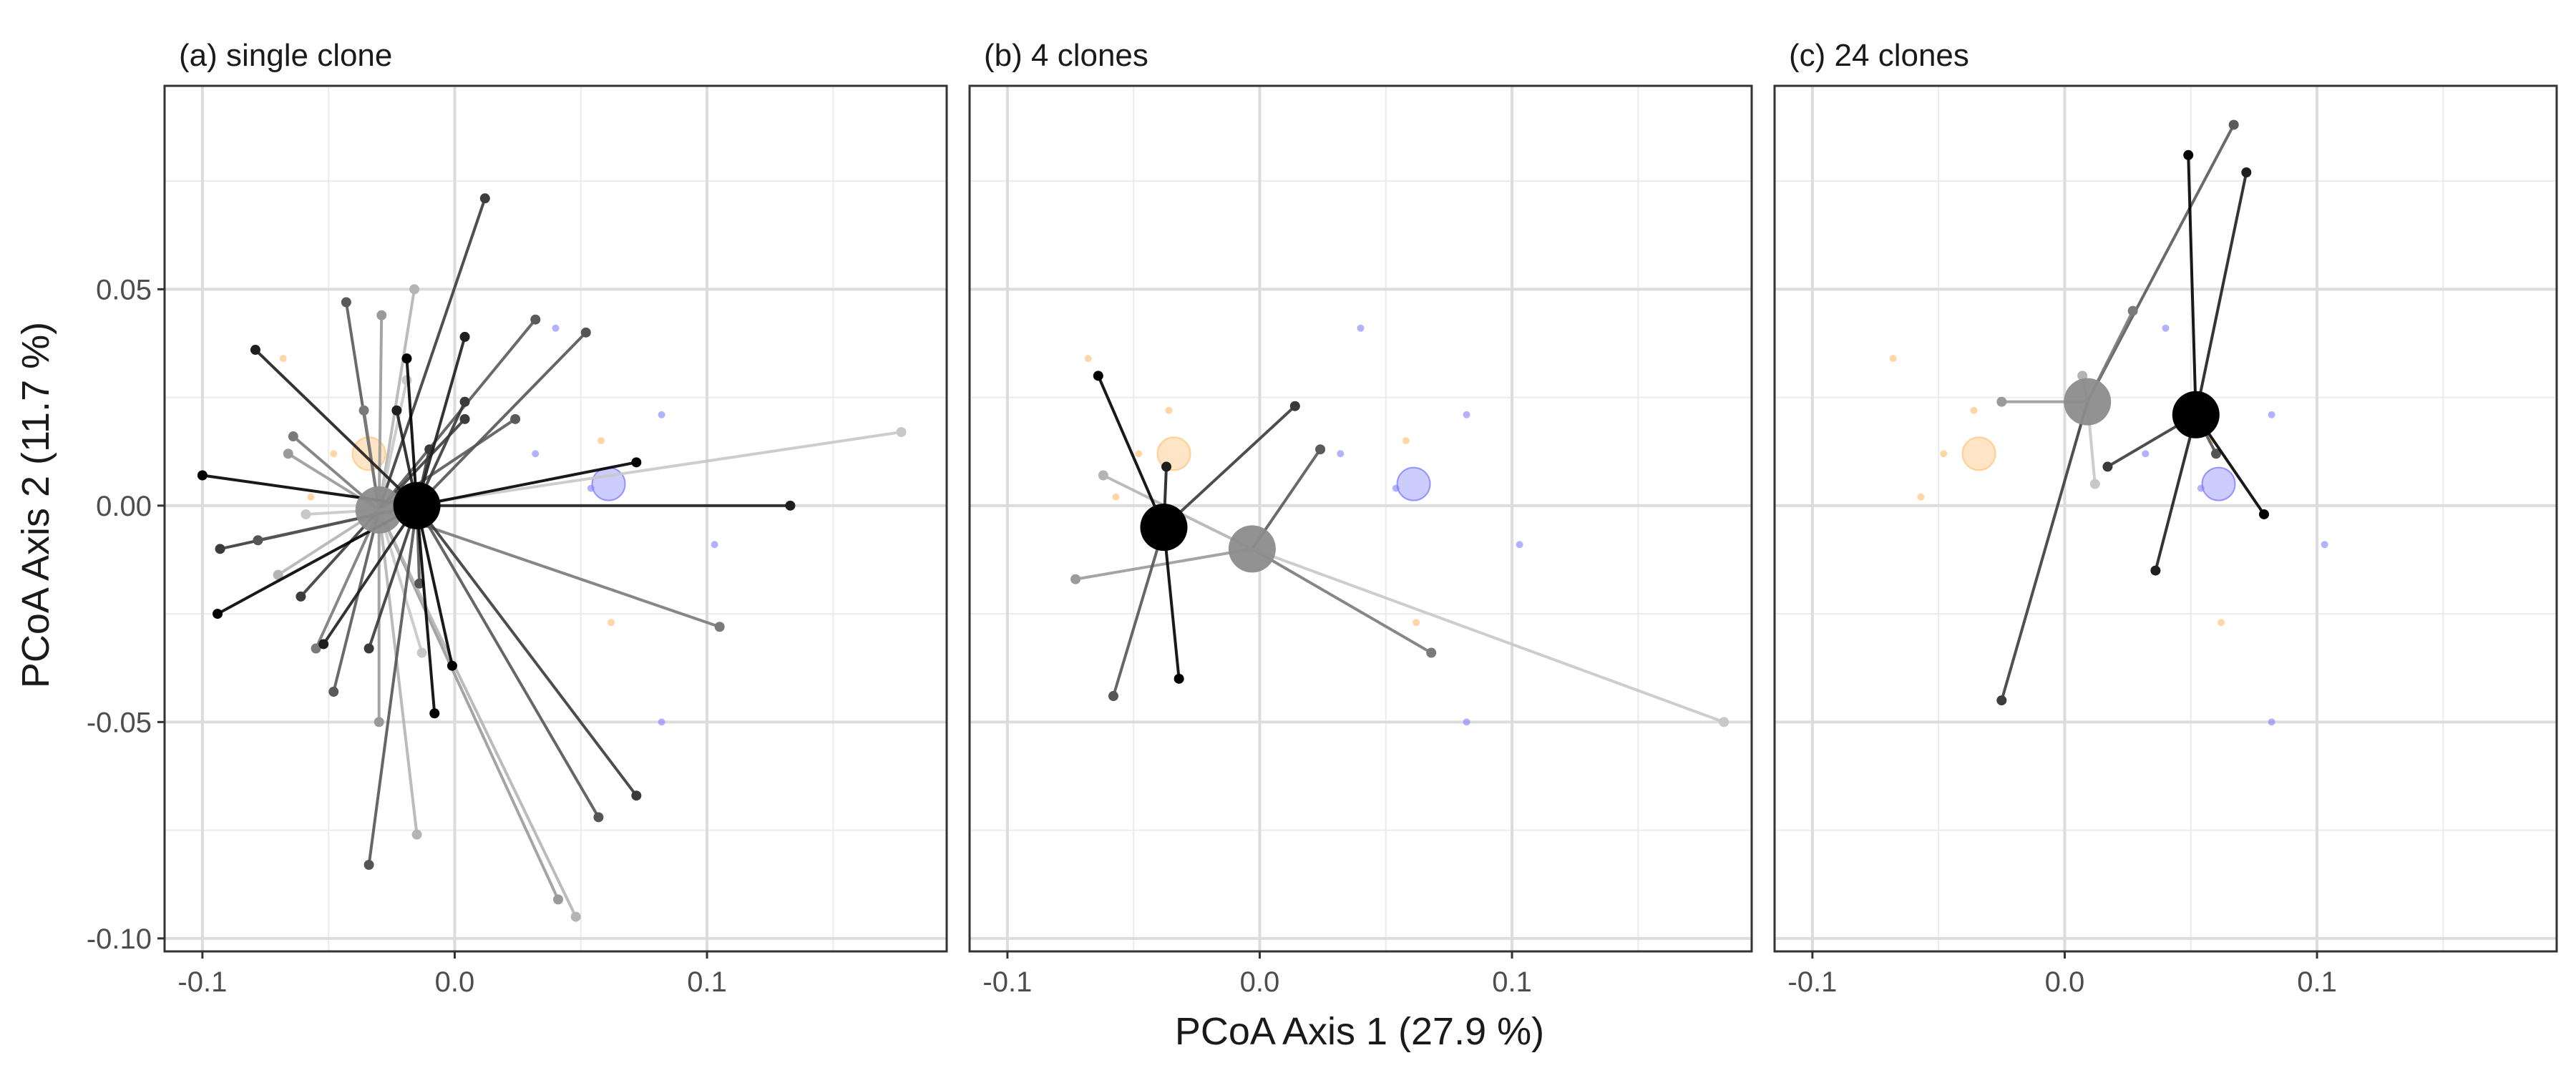  What do you see at coordinates (124, 506) in the screenshot?
I see `y-tick-label: 0.00` at bounding box center [124, 506].